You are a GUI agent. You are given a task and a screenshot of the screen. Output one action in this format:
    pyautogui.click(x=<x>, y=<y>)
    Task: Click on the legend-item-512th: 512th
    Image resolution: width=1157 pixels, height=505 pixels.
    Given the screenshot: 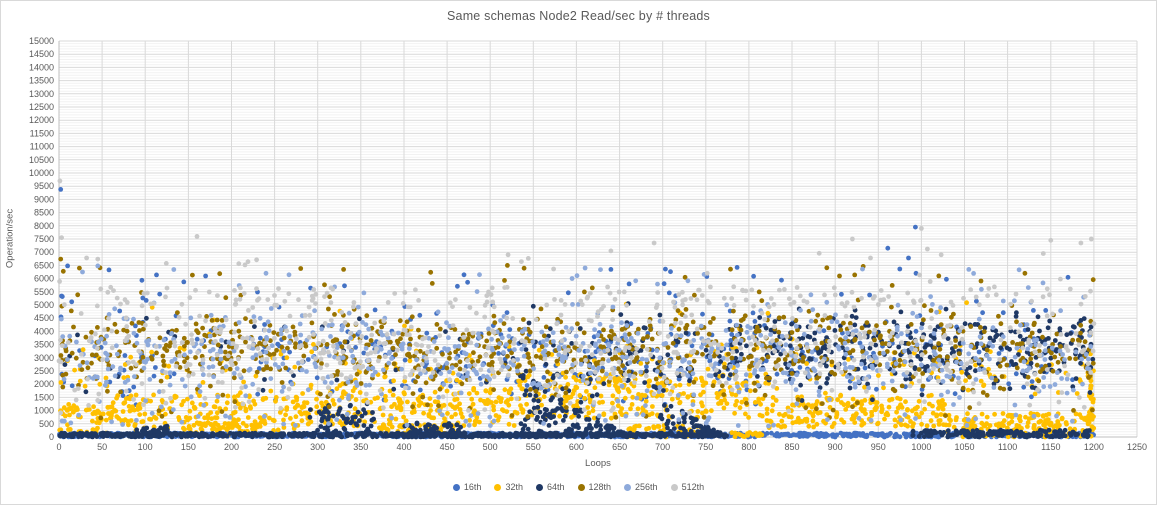 What is the action you would take?
    pyautogui.click(x=687, y=487)
    